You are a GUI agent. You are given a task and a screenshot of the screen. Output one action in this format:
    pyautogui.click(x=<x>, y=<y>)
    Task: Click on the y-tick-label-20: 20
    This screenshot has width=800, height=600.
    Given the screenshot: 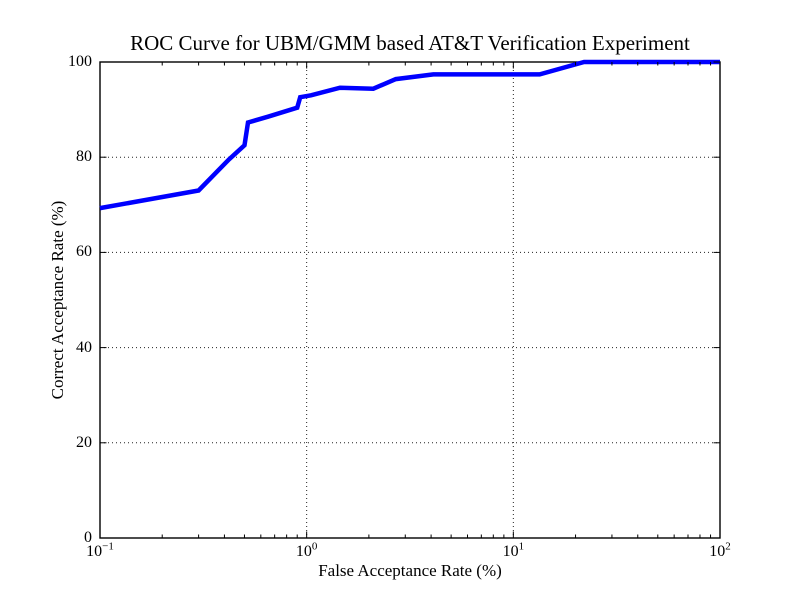 What is the action you would take?
    pyautogui.click(x=84, y=442)
    